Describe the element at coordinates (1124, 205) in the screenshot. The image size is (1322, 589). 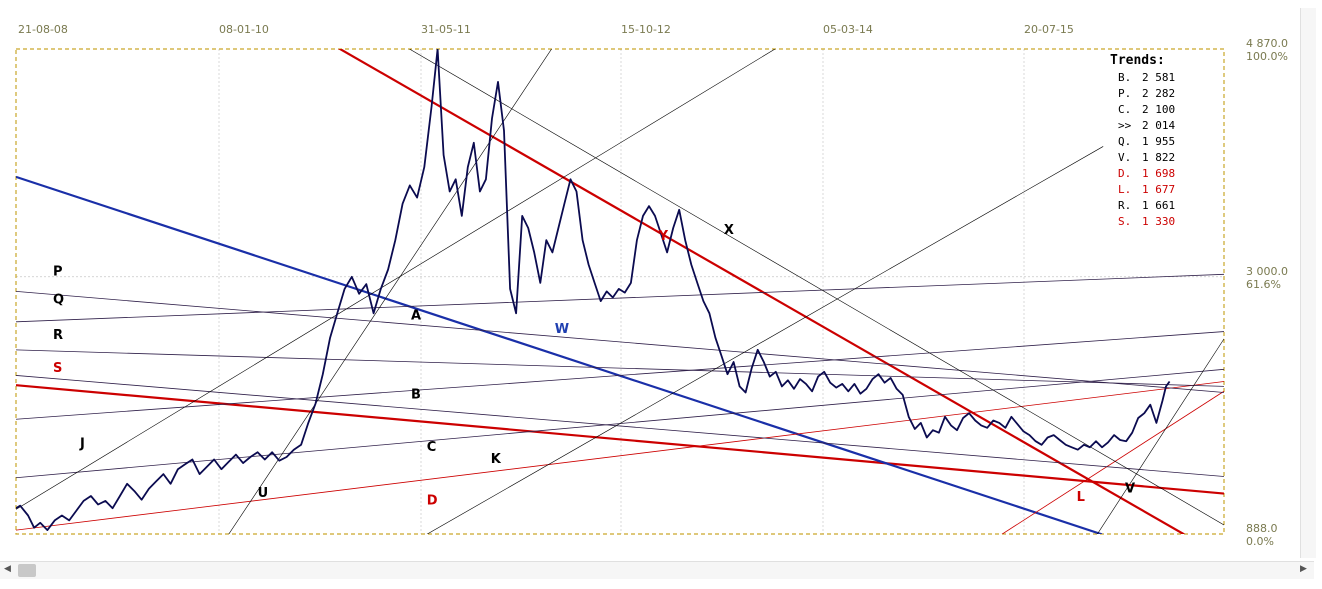
I see `legend-entry-label: R.` at that location.